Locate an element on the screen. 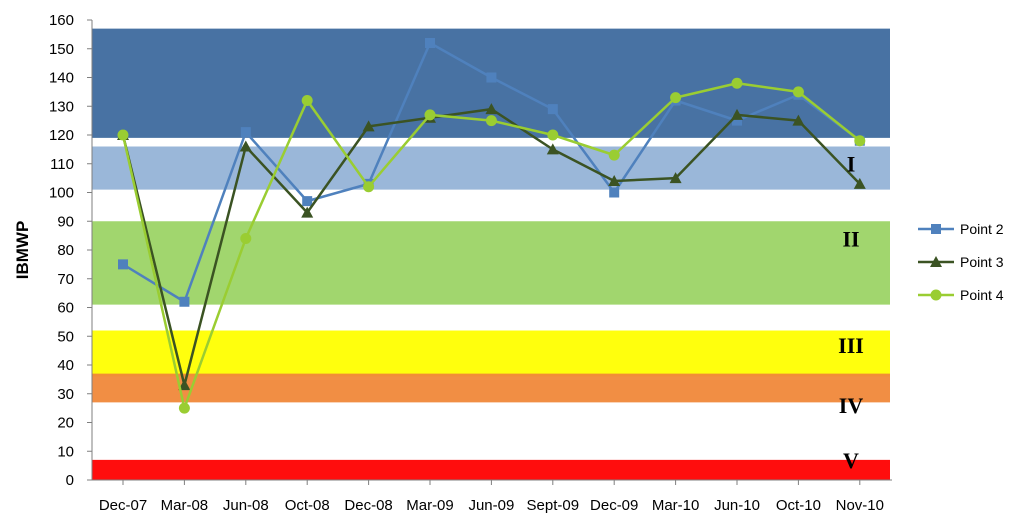 This screenshot has width=1024, height=524. y-tick-label: 120 is located at coordinates (61, 135).